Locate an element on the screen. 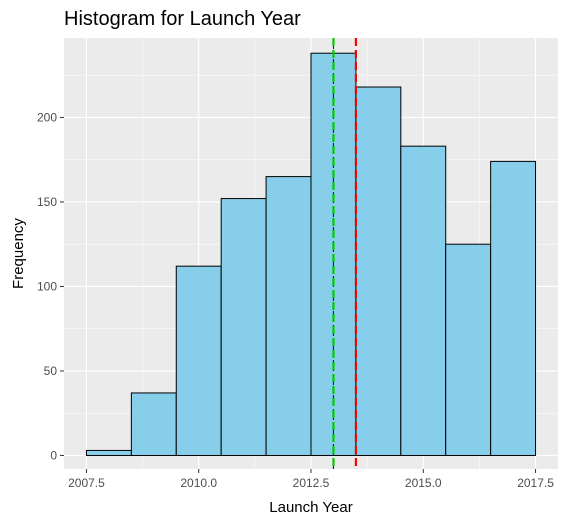 Image resolution: width=567 pixels, height=525 pixels. x-axis-title: Launch Year is located at coordinates (310, 507).